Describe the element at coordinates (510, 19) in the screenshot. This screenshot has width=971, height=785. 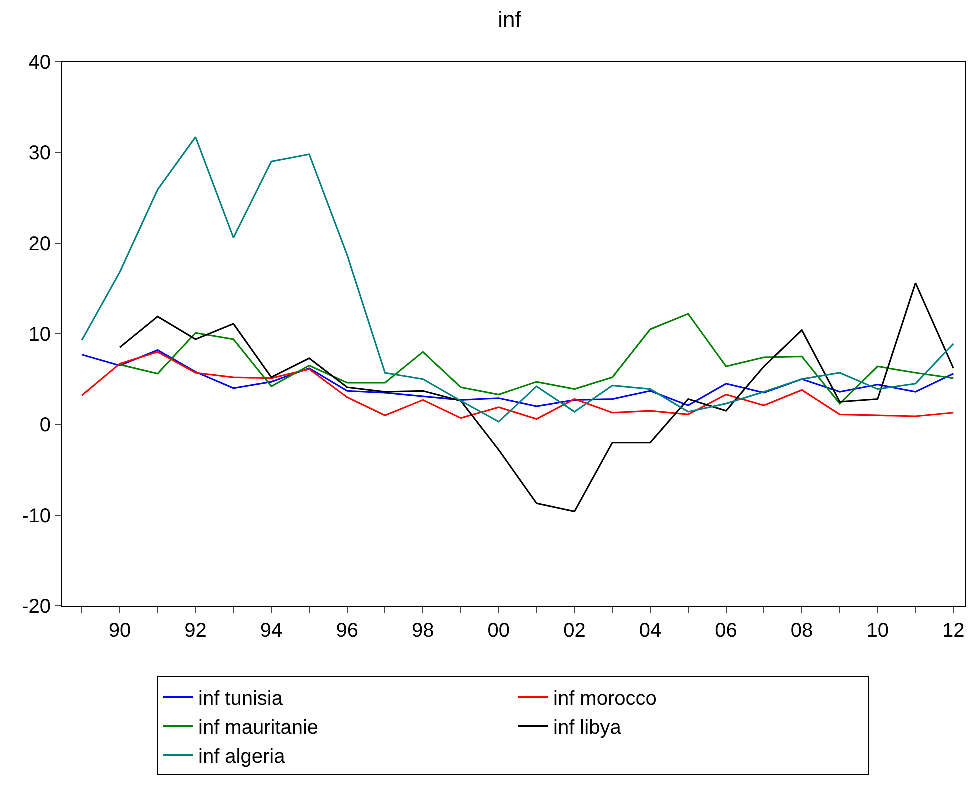
I see `chart-title: inf` at that location.